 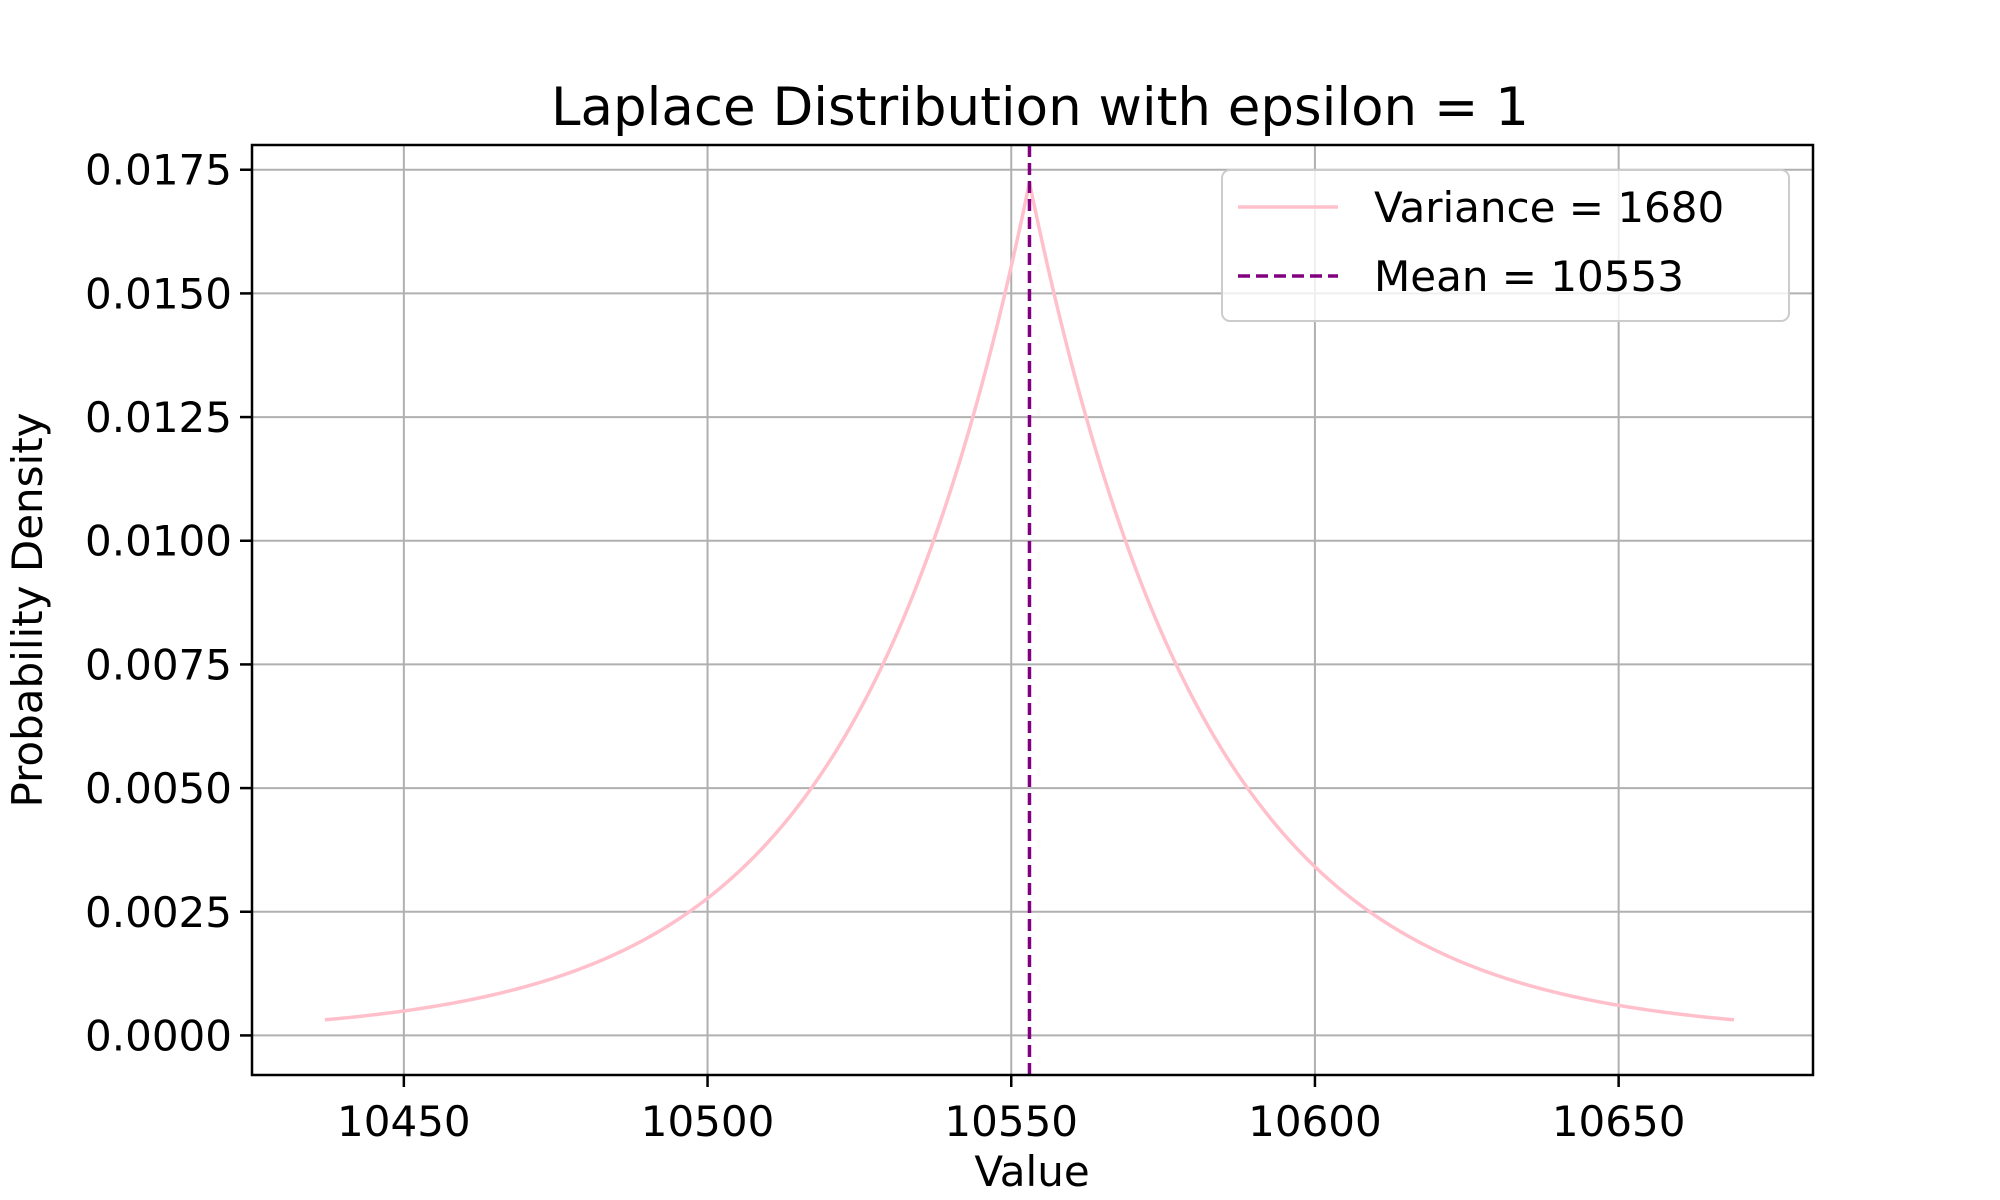 What do you see at coordinates (158, 417) in the screenshot?
I see `y-tick-label: 0.0125` at bounding box center [158, 417].